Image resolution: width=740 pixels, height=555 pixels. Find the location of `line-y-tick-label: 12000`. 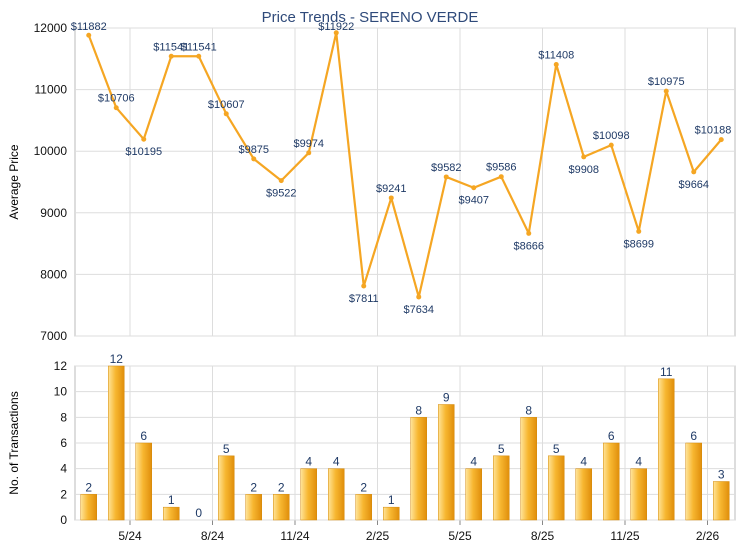

line-y-tick-label: 12000 is located at coordinates (51, 28).